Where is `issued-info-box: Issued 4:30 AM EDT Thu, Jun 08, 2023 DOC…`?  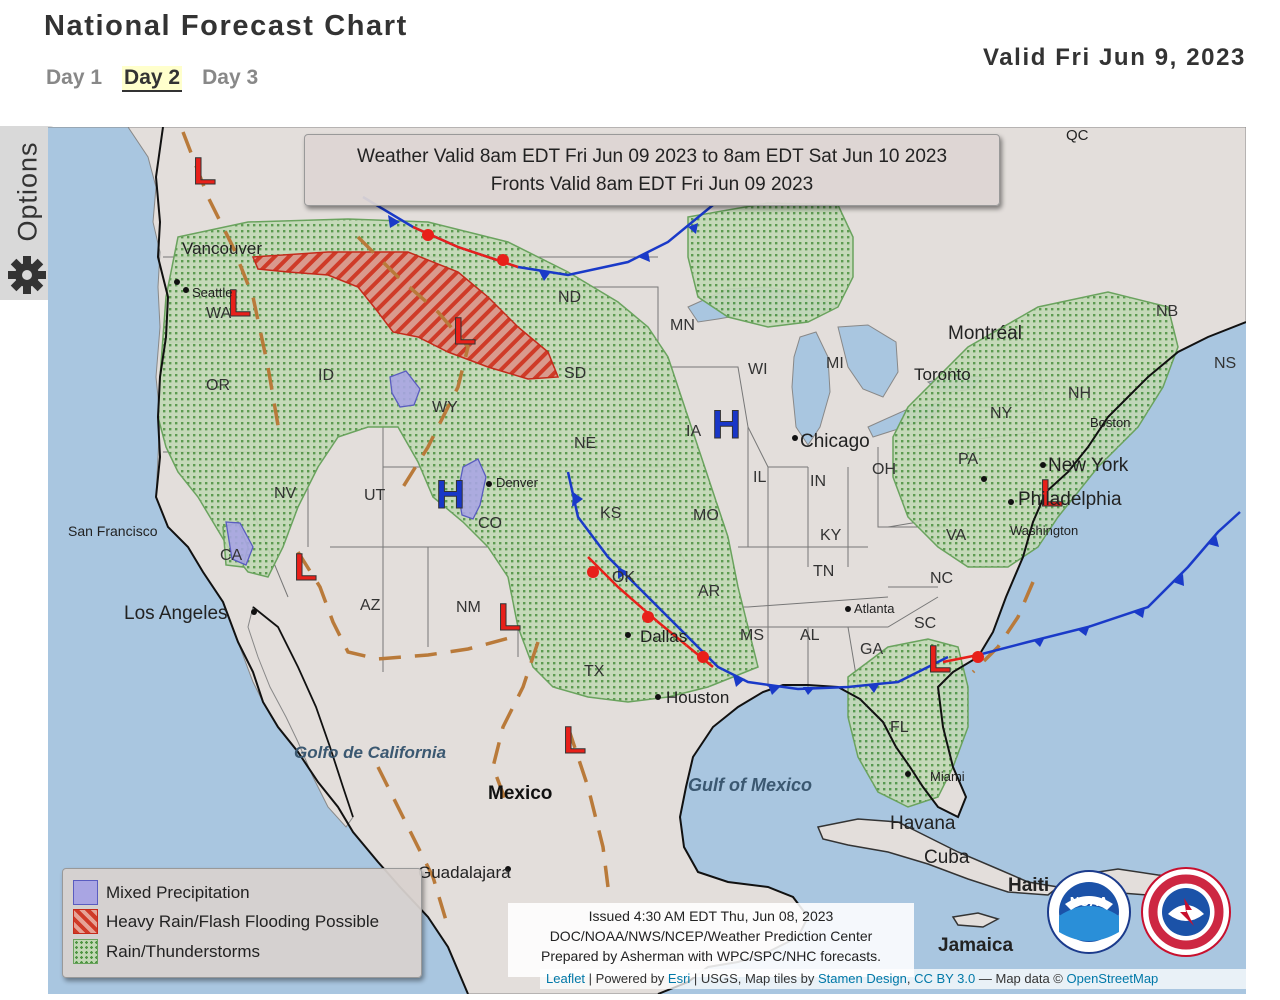
issued-info-box: Issued 4:30 AM EDT Thu, Jun 08, 2023 DOC… is located at coordinates (711, 940).